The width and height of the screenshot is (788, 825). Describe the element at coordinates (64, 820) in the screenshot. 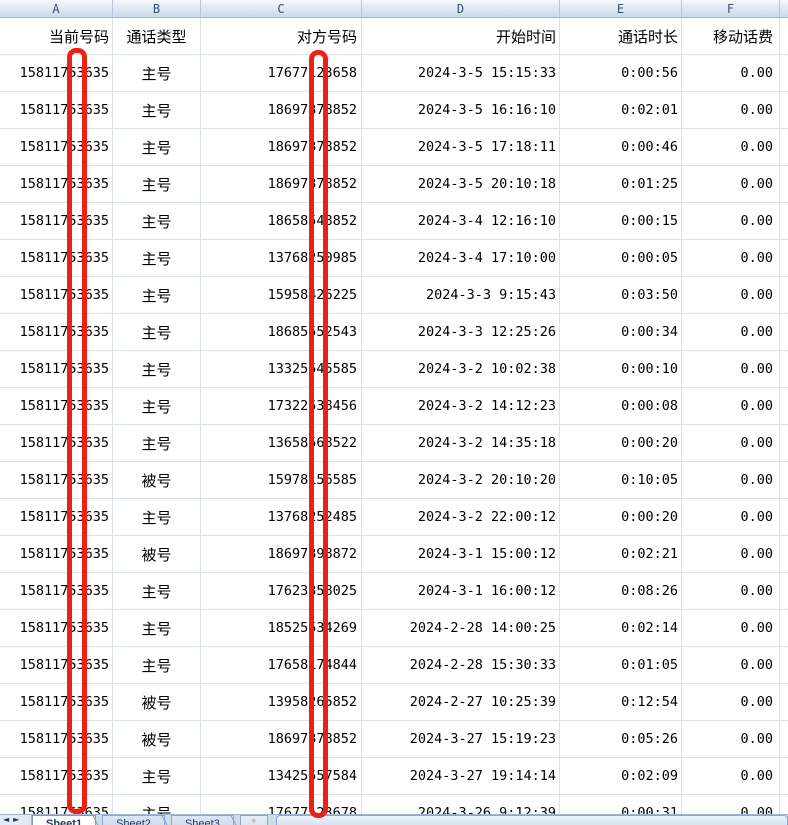

I see `tab-sheet1: Sheet1` at that location.